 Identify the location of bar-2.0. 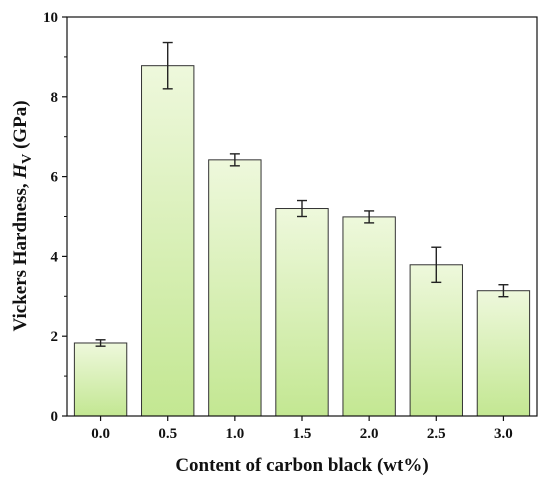
(369, 316).